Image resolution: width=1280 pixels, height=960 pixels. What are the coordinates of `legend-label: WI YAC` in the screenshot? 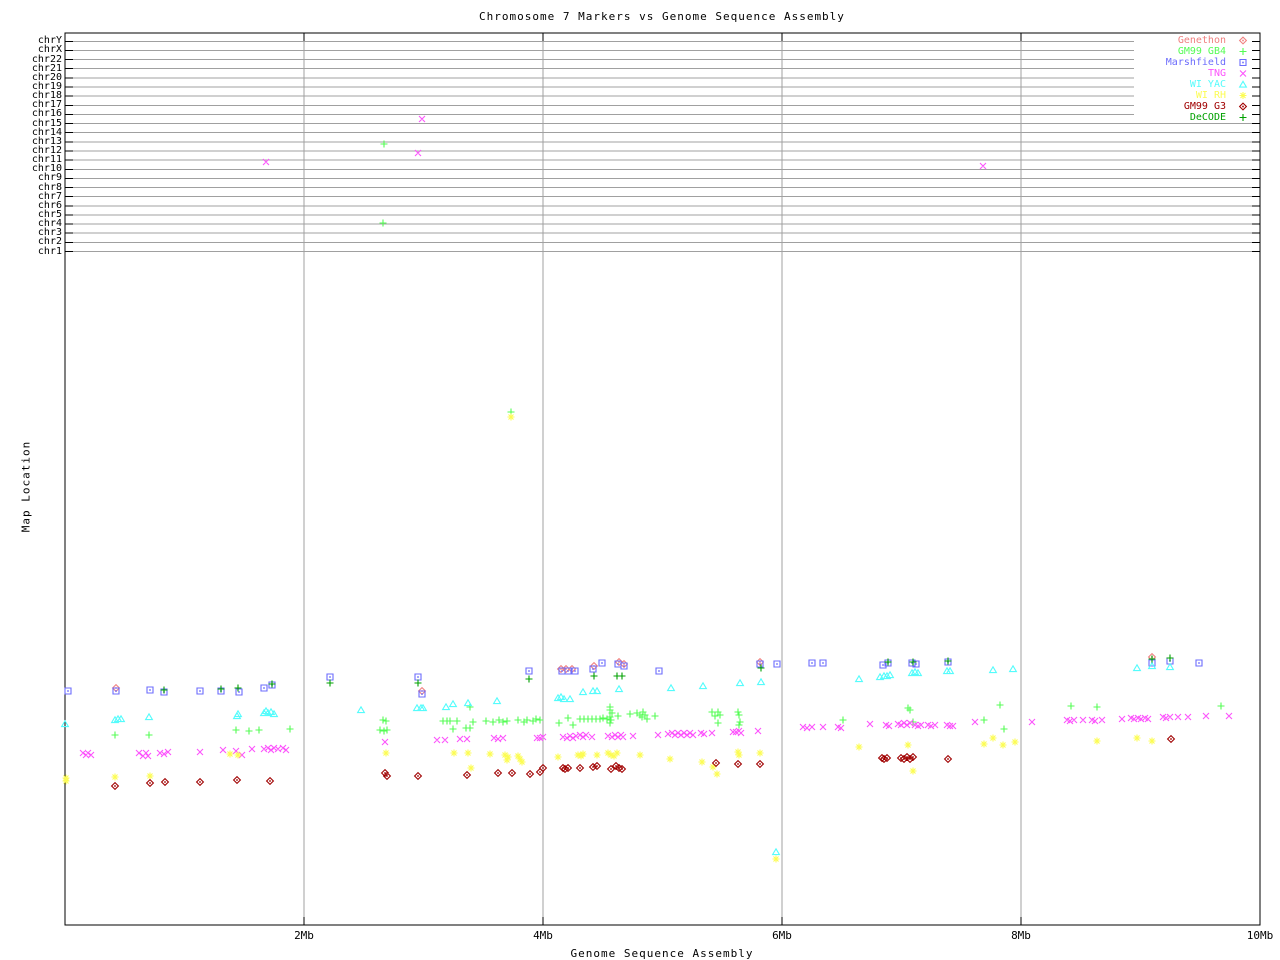 It's located at (1207, 84).